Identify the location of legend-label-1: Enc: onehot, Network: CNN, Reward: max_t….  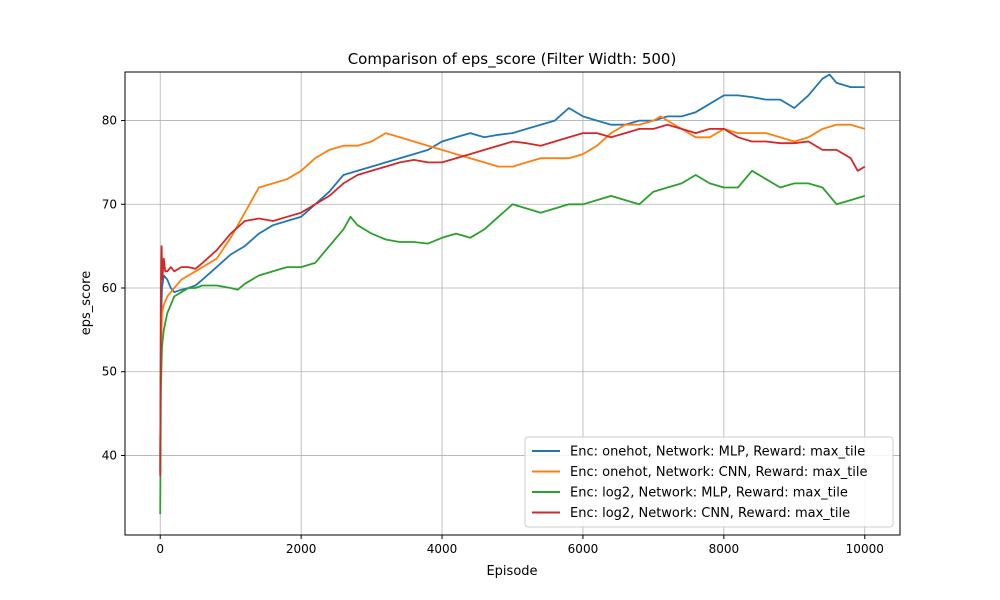
(719, 472).